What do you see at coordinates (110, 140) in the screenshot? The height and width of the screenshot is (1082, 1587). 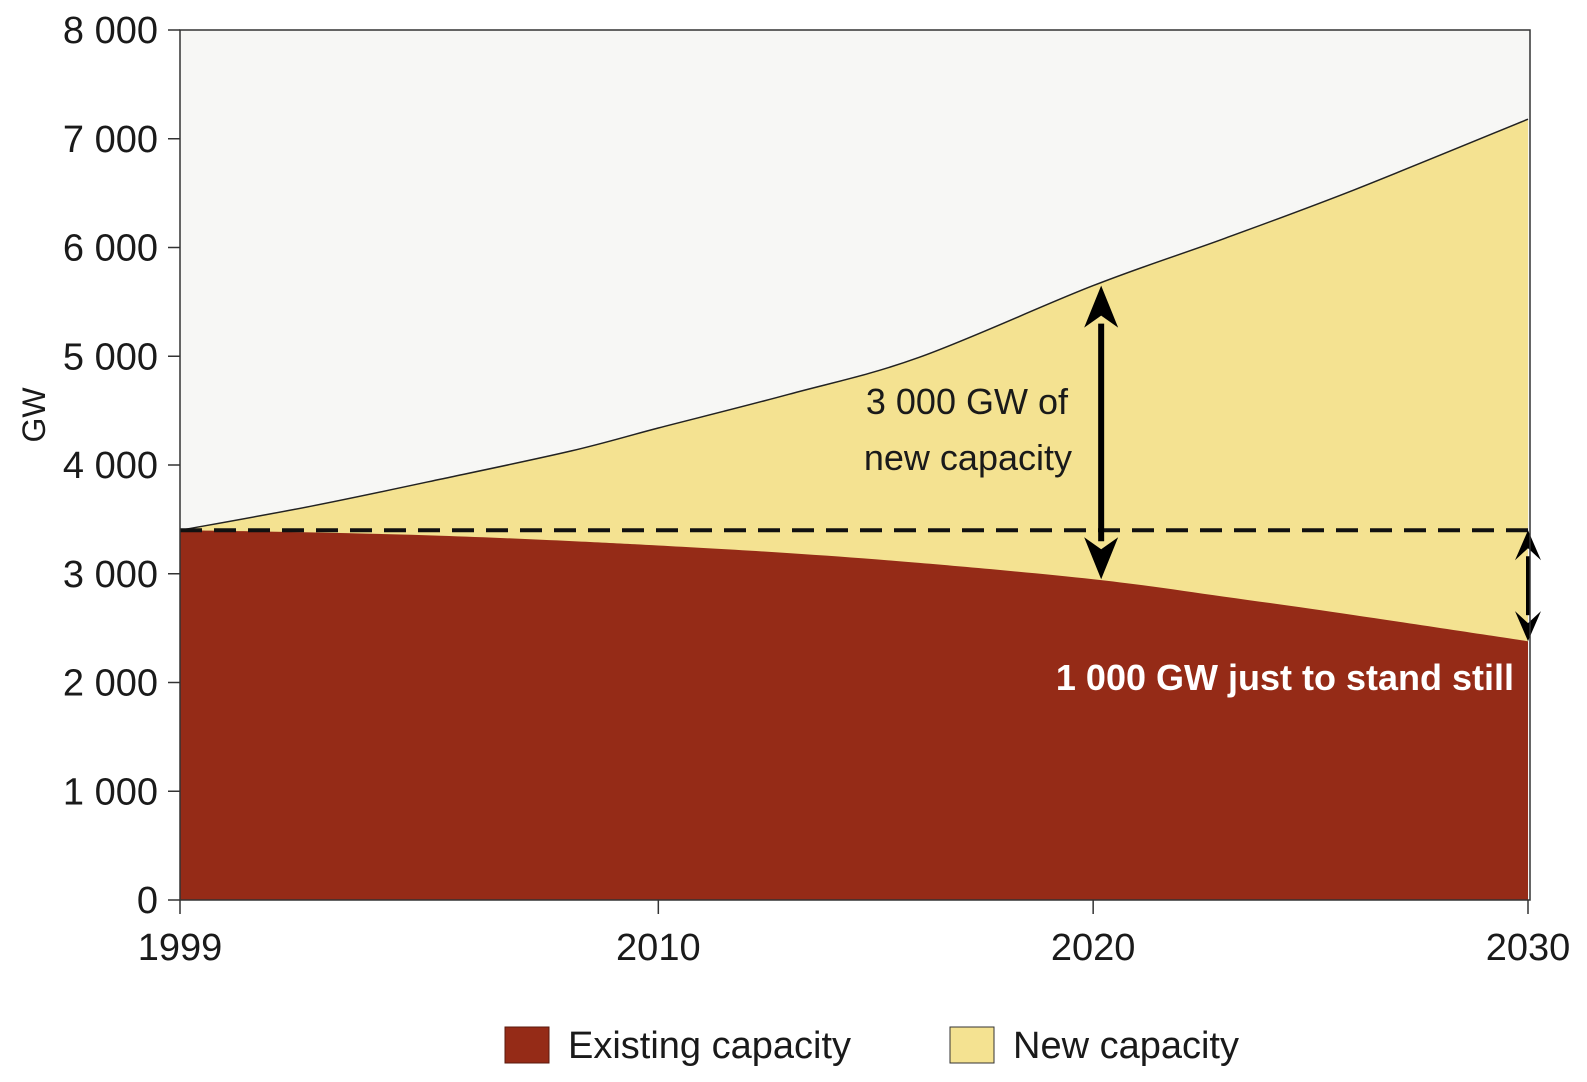 I see `y-tick-label: 7 000` at bounding box center [110, 140].